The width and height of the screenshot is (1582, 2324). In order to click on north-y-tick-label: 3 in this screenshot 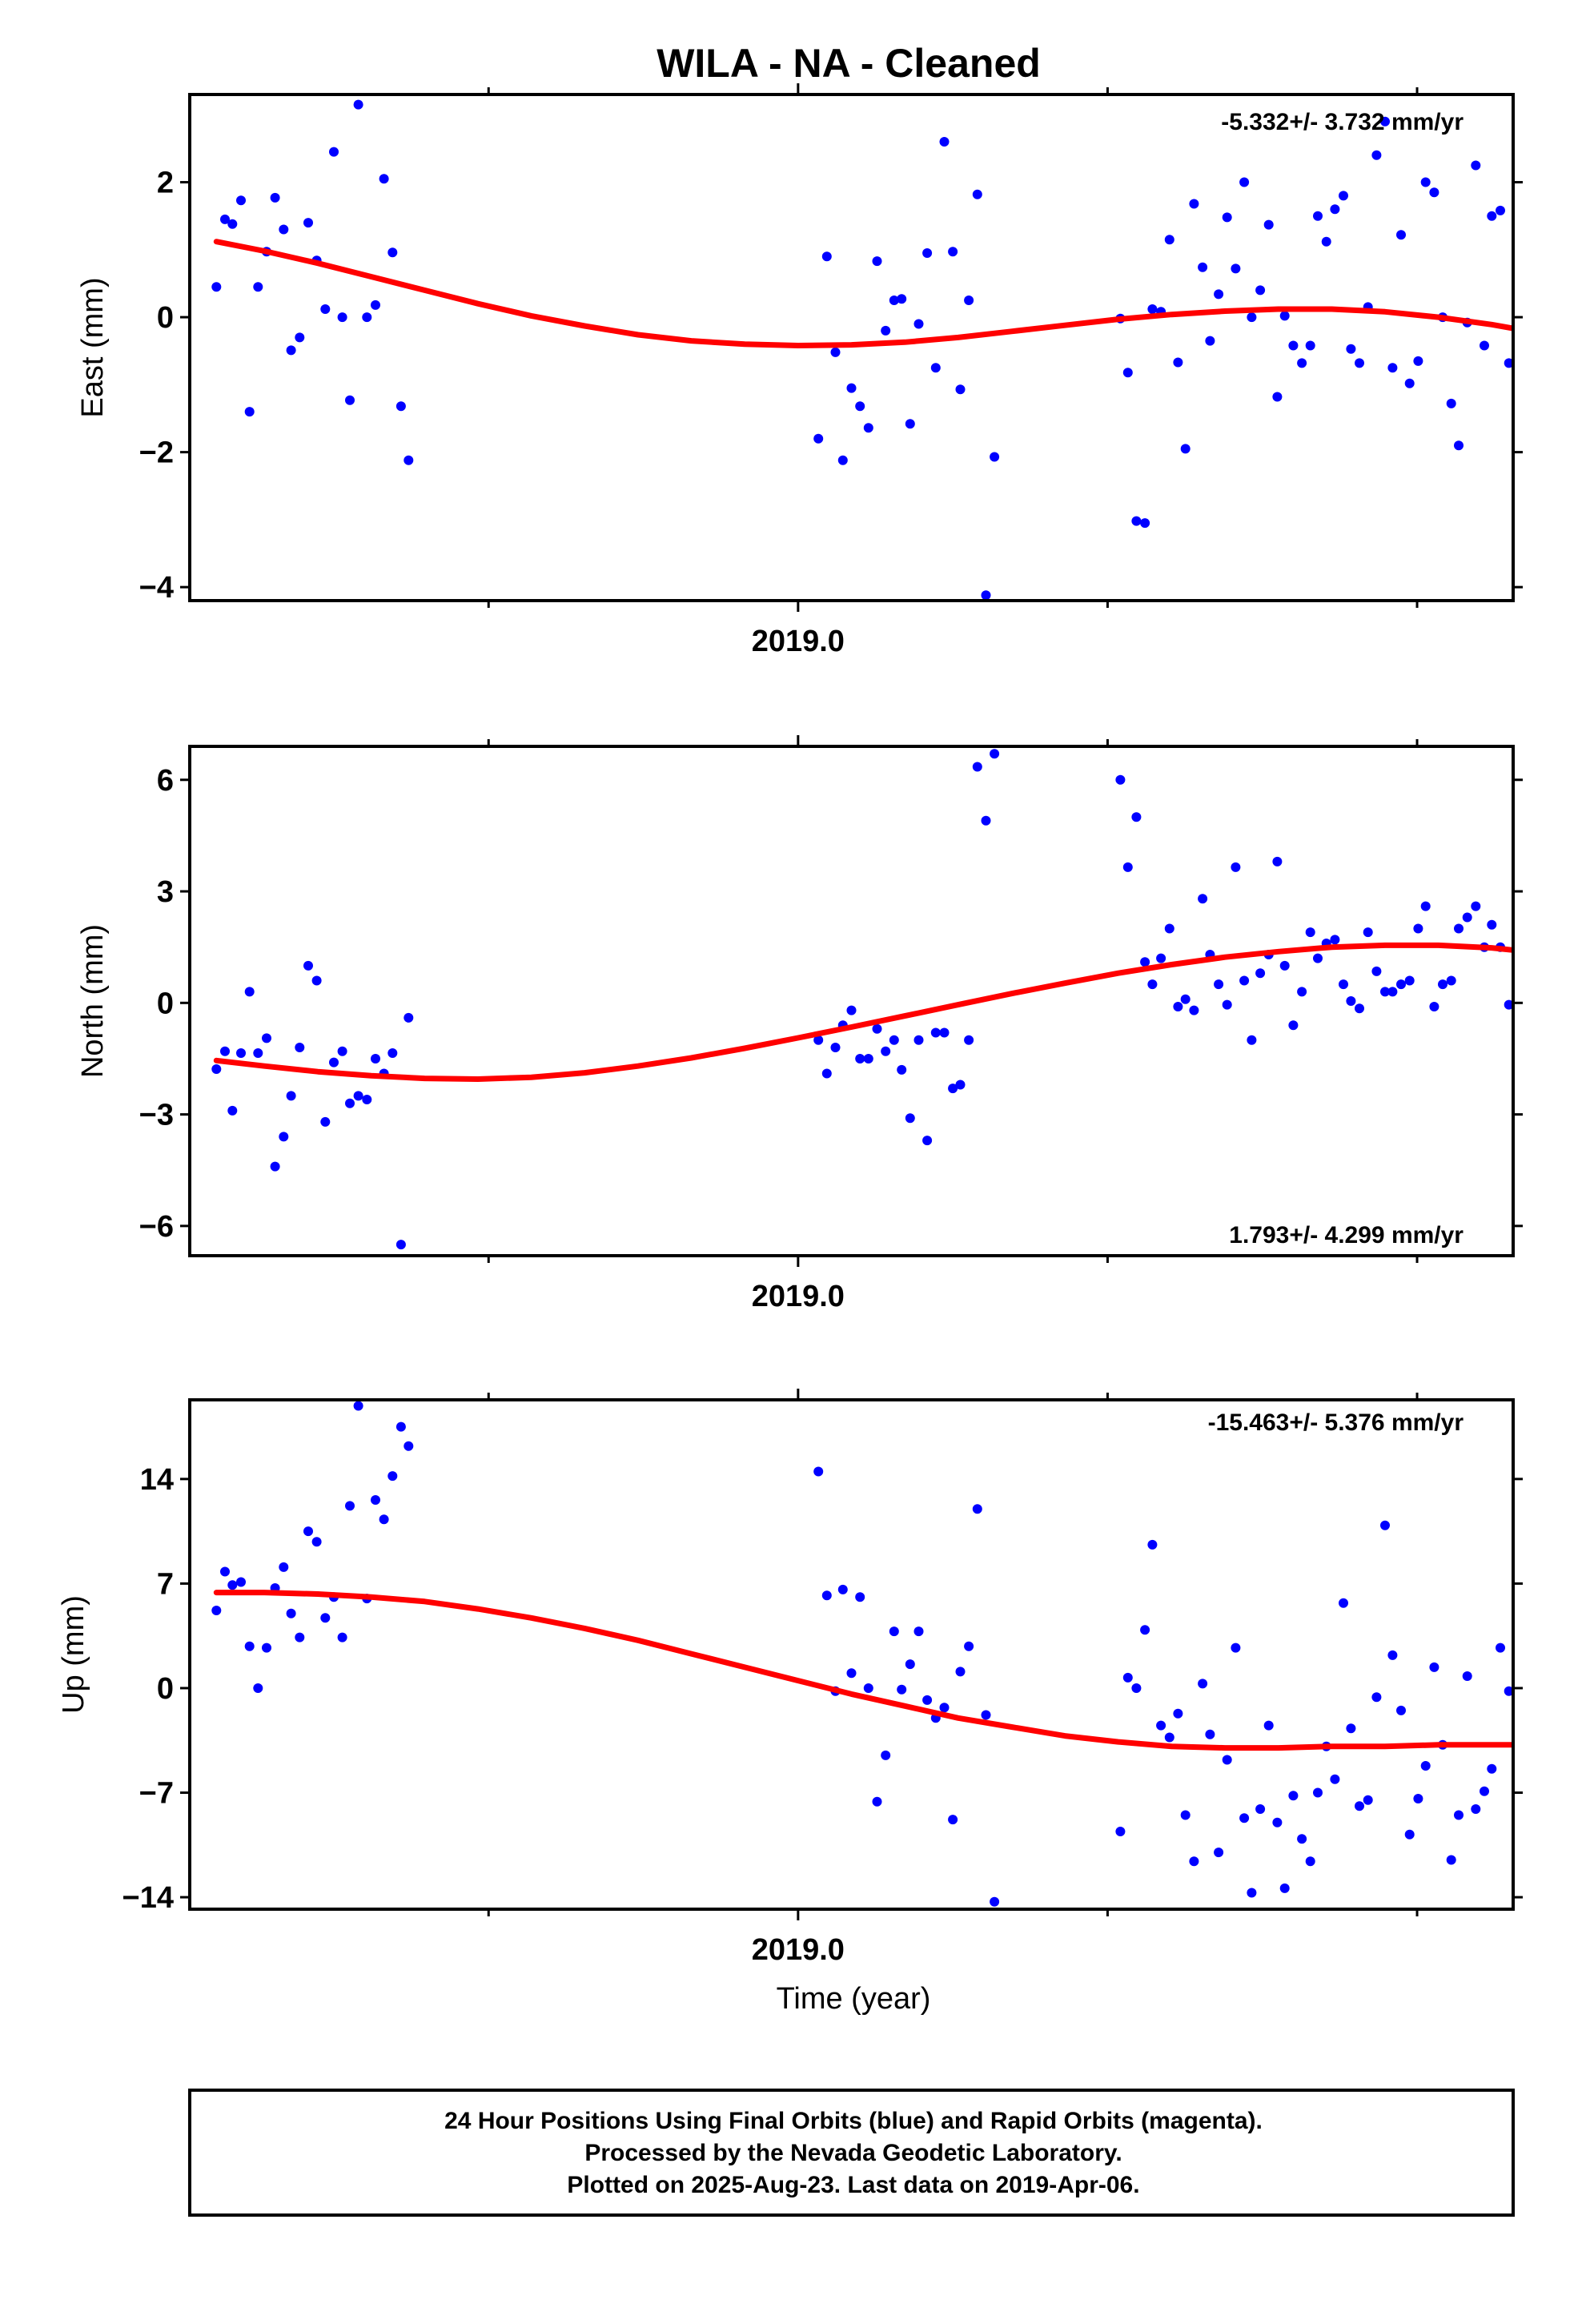, I will do `click(165, 892)`.